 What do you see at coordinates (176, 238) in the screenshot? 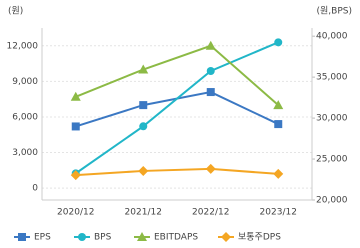
I see `legend-label: EBITDAPS` at bounding box center [176, 238].